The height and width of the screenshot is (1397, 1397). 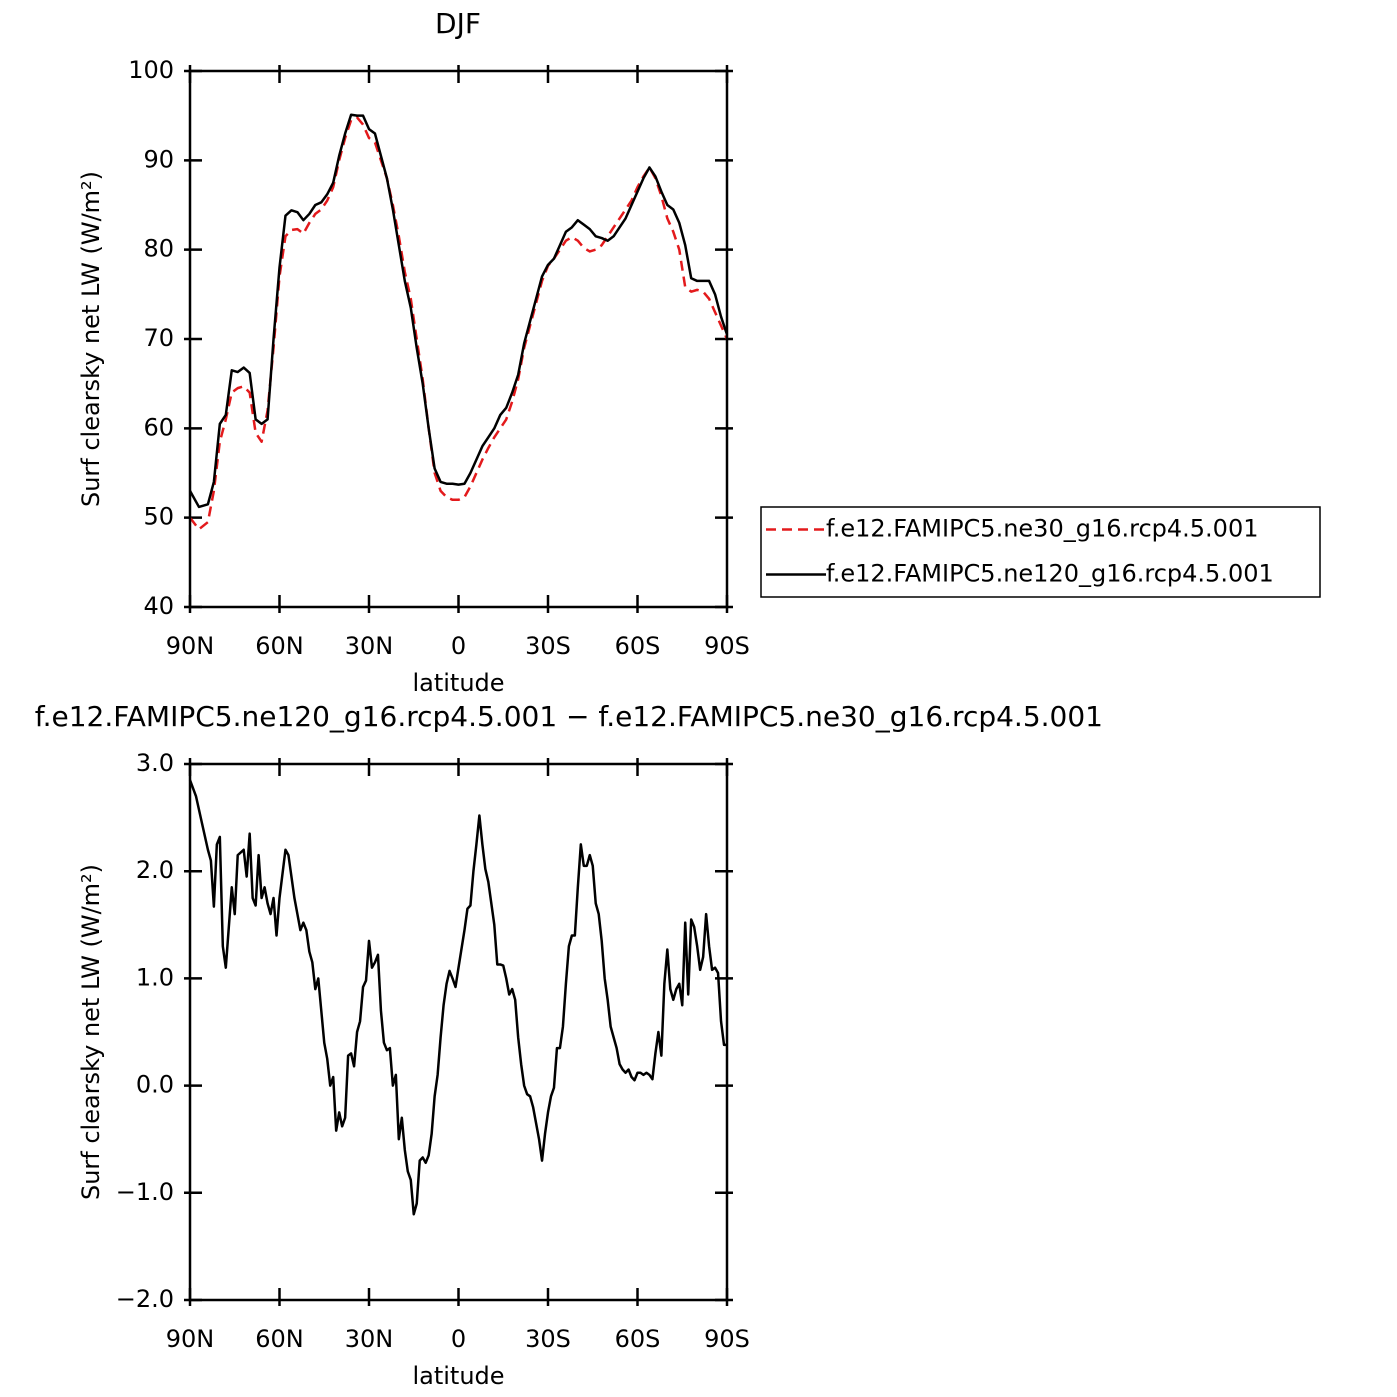 What do you see at coordinates (155, 1085) in the screenshot?
I see `y-tick-label: 0.0` at bounding box center [155, 1085].